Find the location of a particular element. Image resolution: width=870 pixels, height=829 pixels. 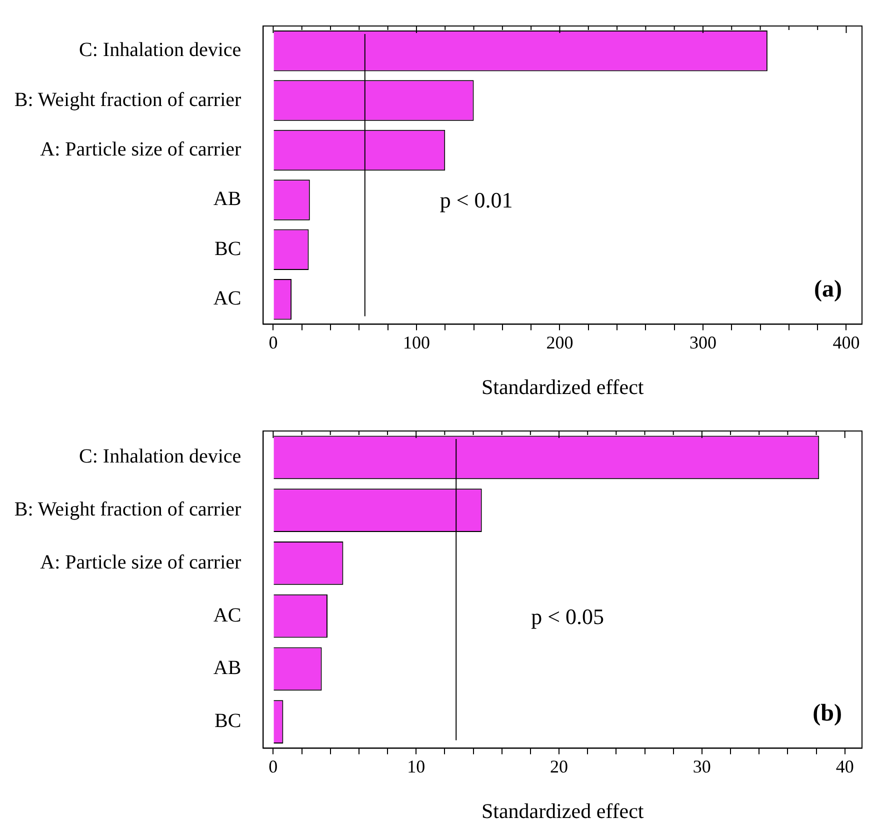

ref-line-label: p < 0.05 is located at coordinates (567, 616).